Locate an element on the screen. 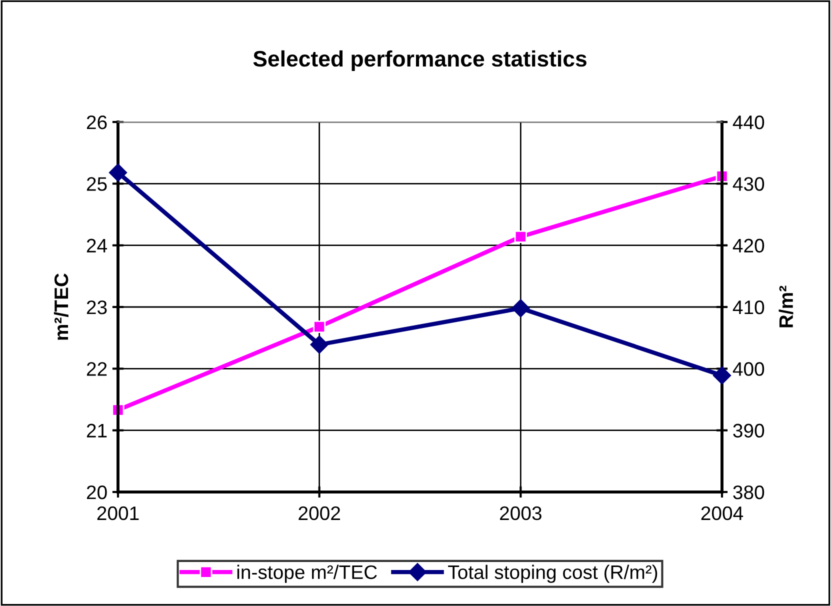 The image size is (831, 606). legend-label: Total stoping cost (R/m²) is located at coordinates (553, 573).